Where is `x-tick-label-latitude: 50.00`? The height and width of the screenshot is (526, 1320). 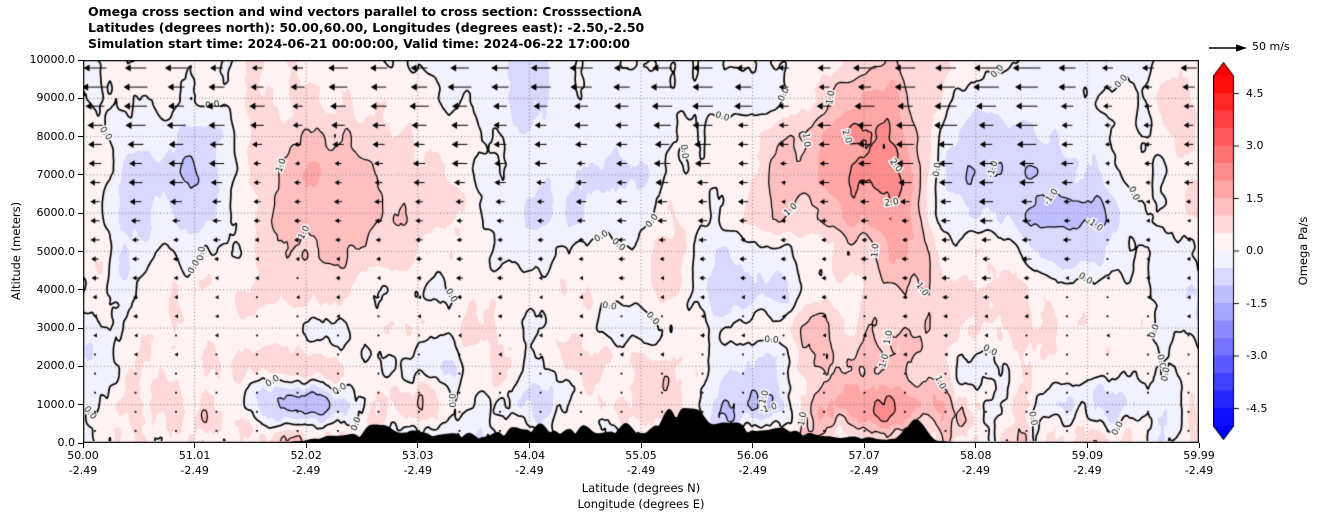 x-tick-label-latitude: 50.00 is located at coordinates (83, 455).